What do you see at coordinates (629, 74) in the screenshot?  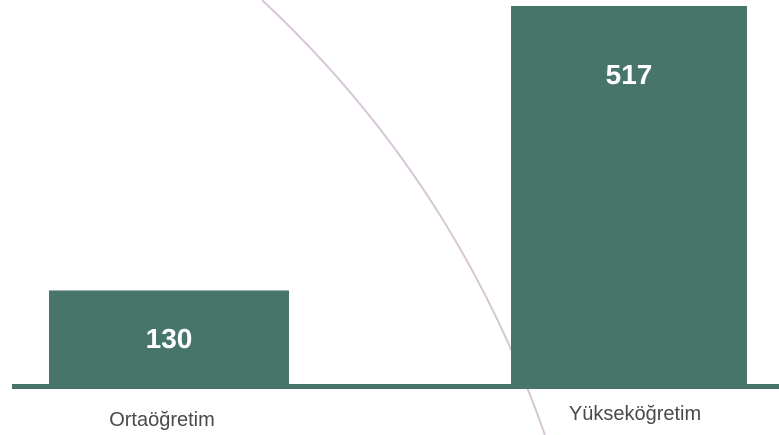 I see `bar-value-label-1: 517` at bounding box center [629, 74].